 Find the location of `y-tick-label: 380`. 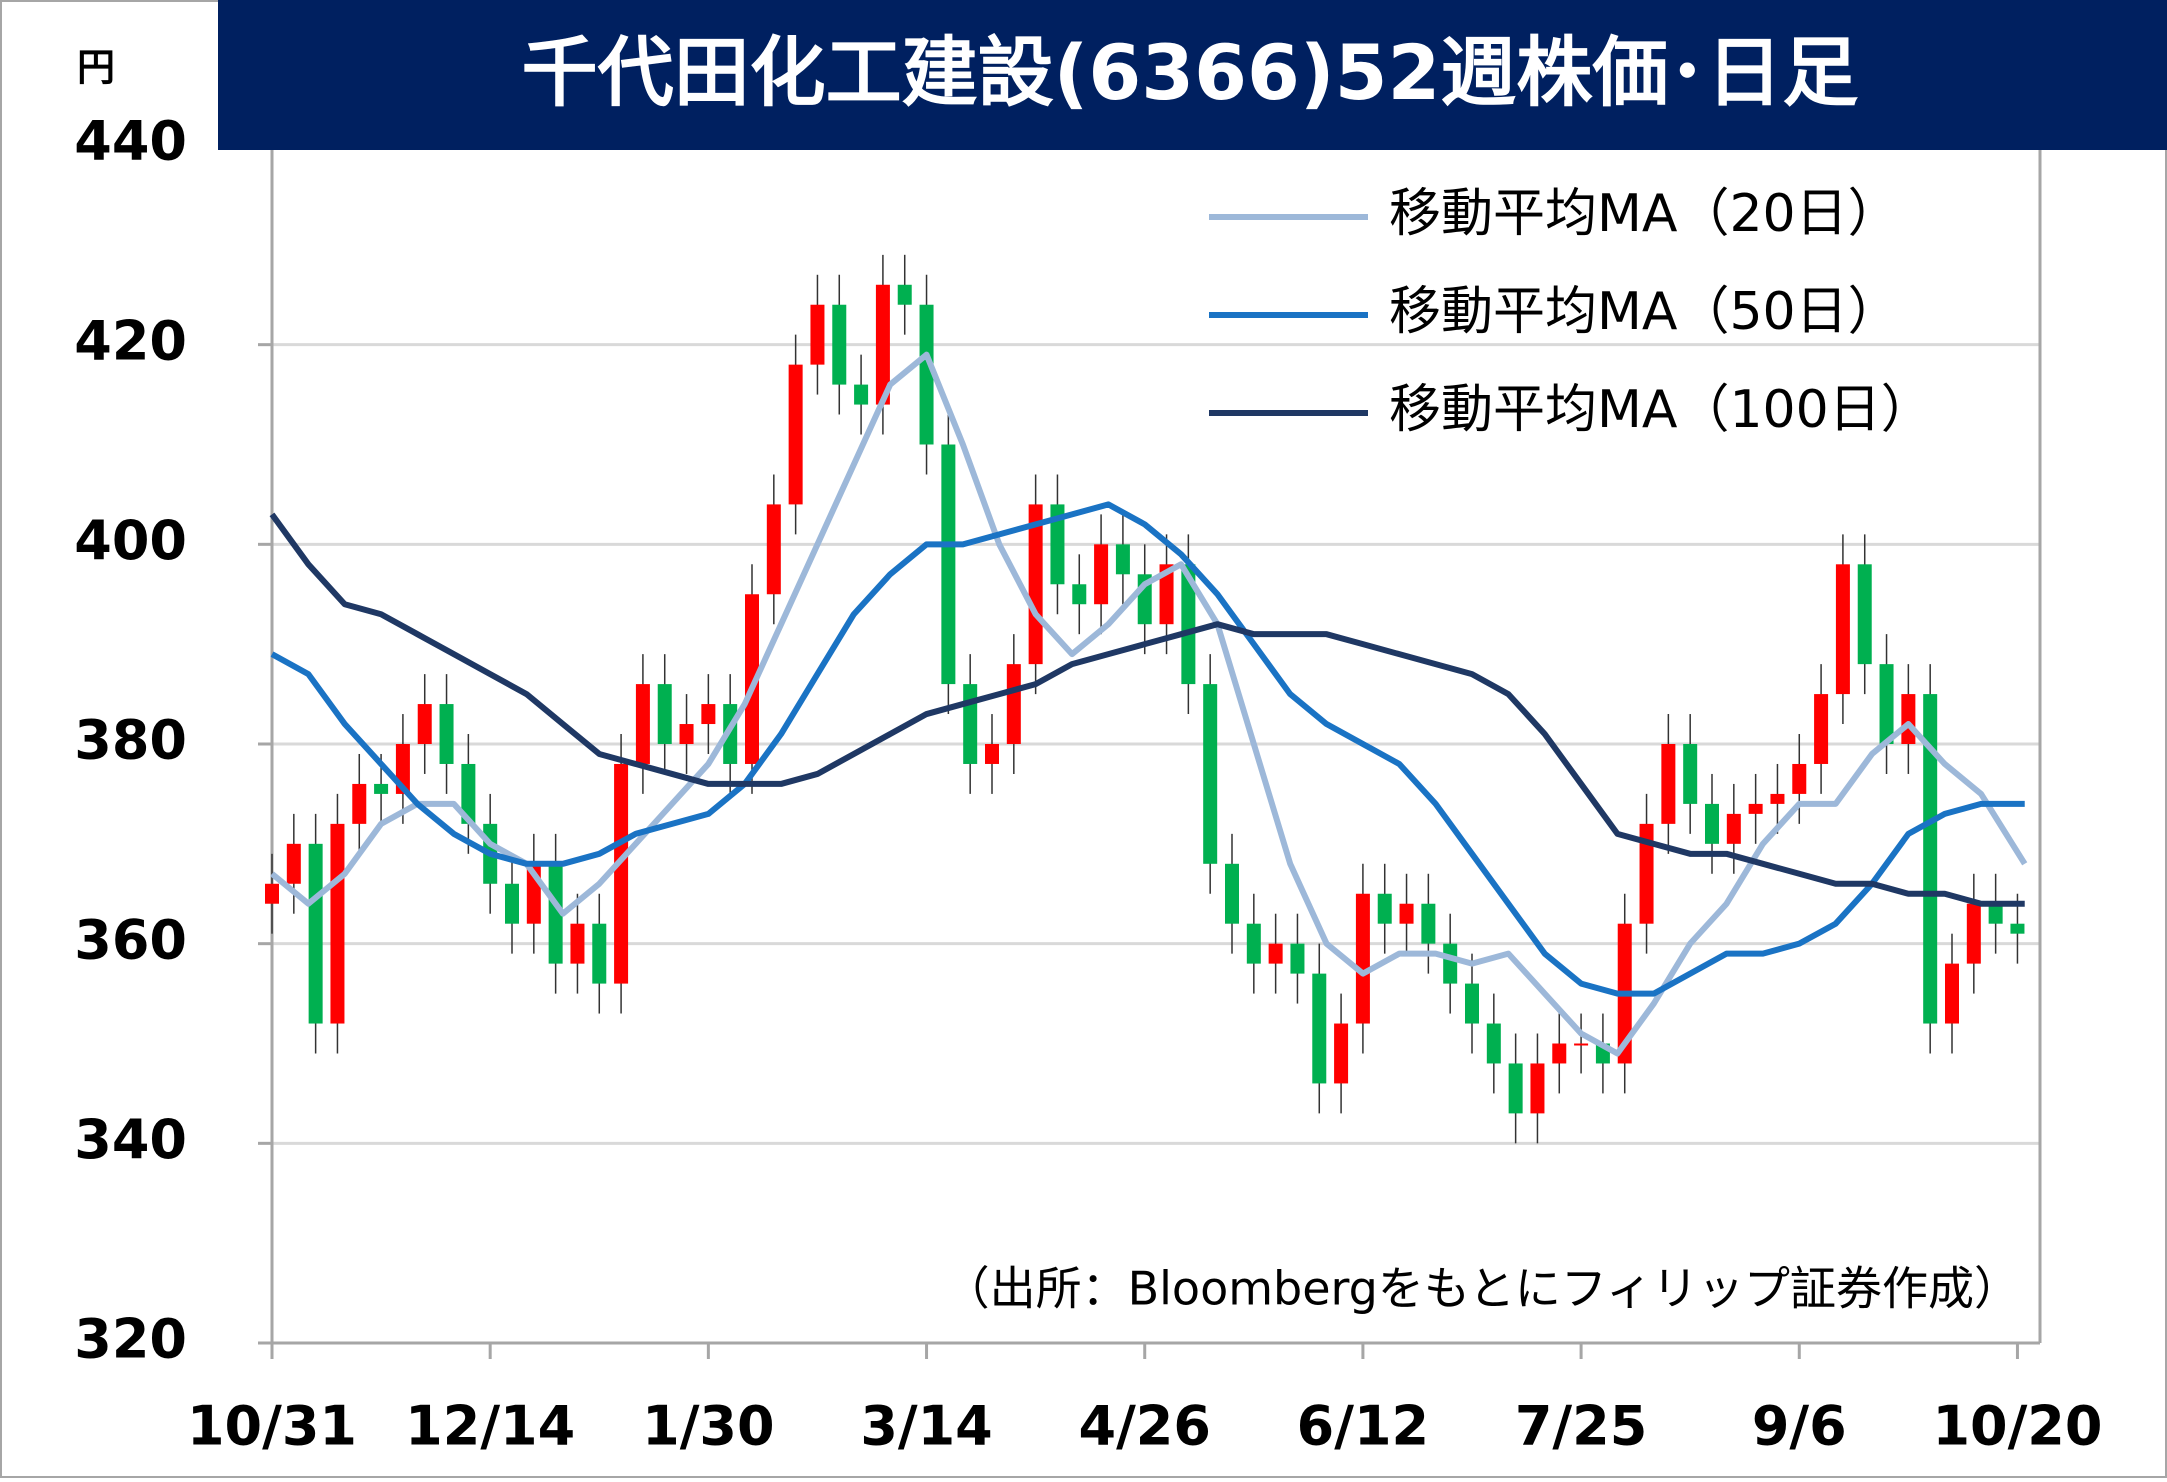

y-tick-label: 380 is located at coordinates (130, 740).